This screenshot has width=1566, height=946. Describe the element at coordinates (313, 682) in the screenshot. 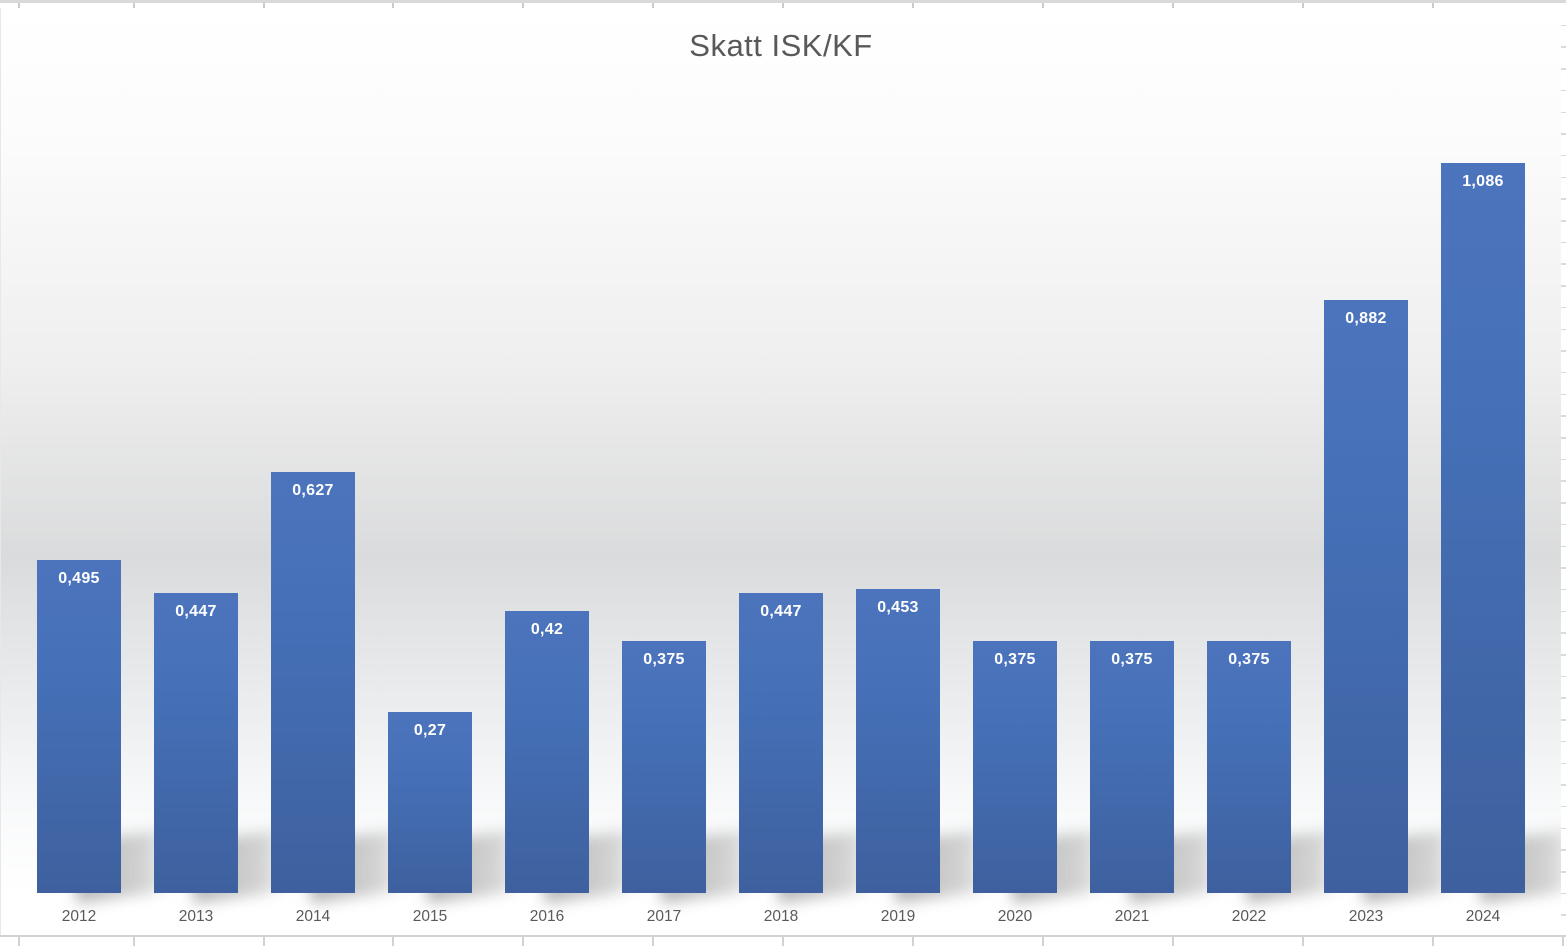

I see `bar-2014: 0,627` at that location.